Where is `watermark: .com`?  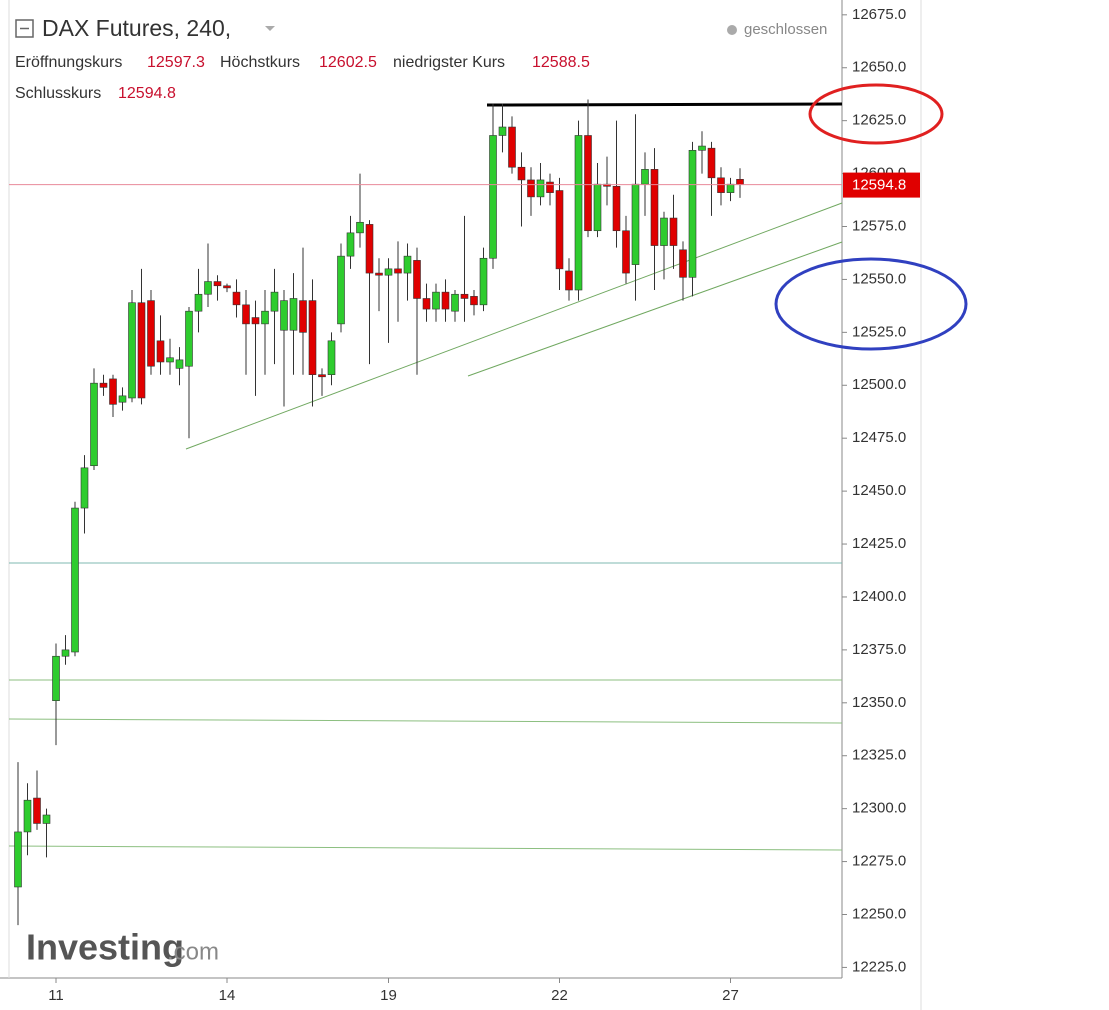
watermark: .com is located at coordinates (193, 951).